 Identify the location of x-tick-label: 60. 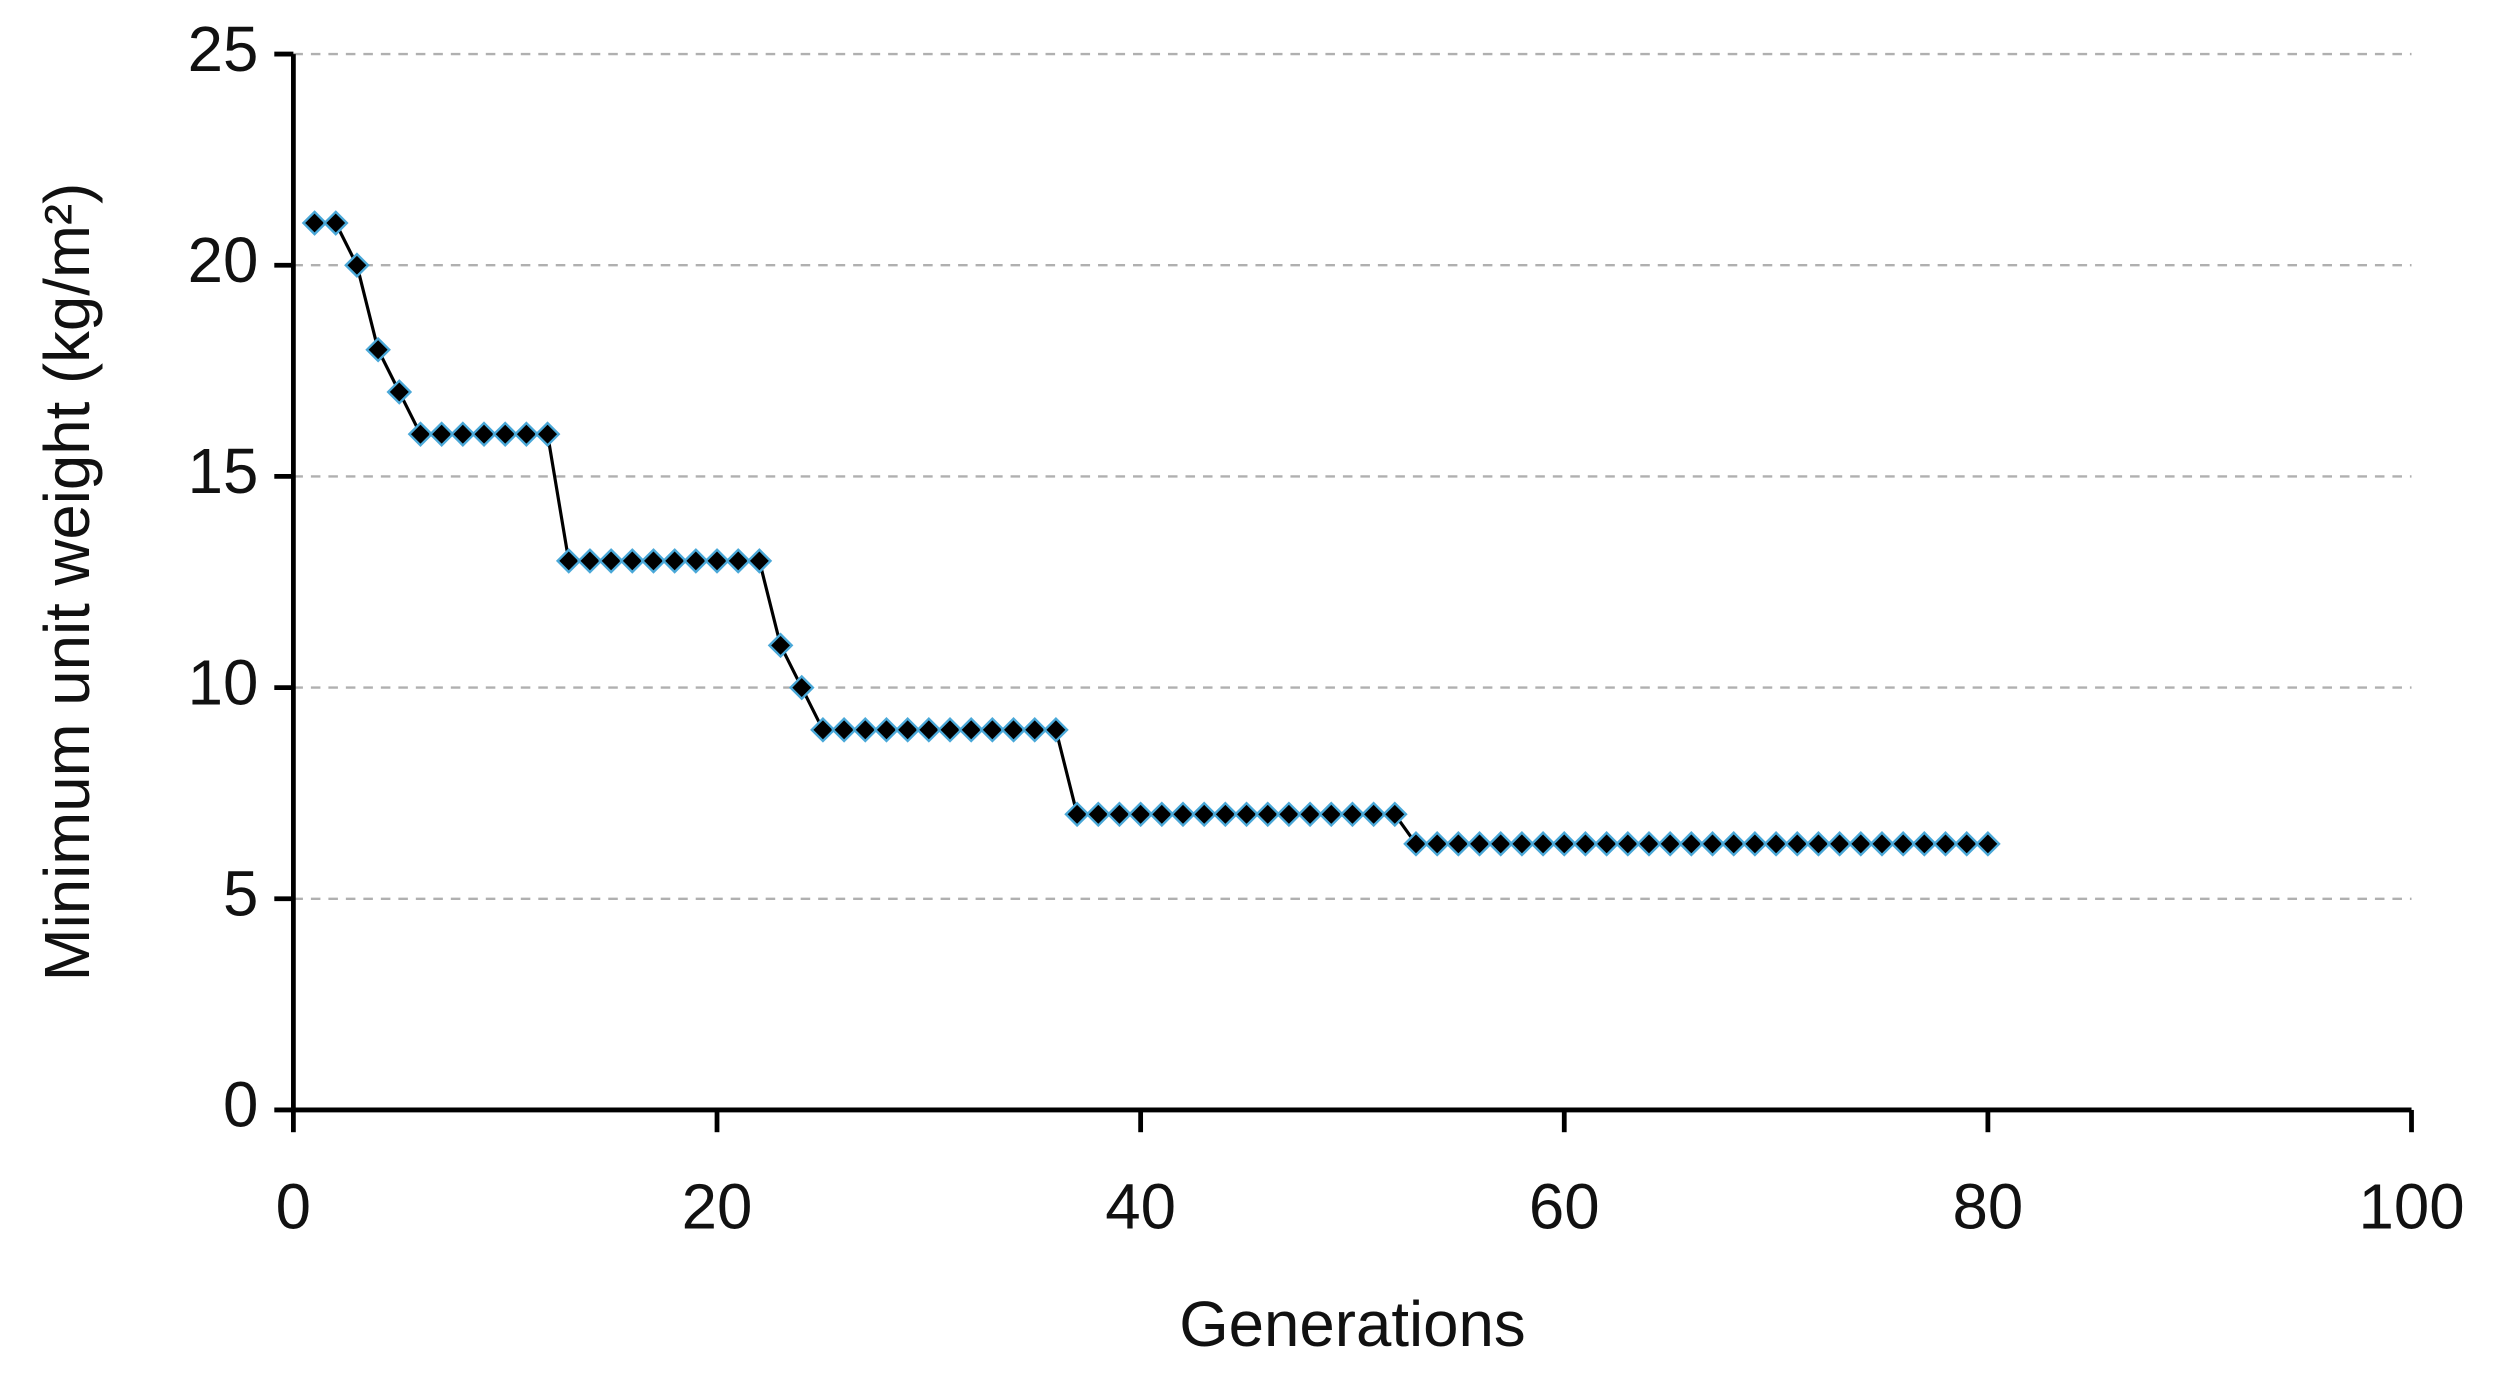
(1564, 1207).